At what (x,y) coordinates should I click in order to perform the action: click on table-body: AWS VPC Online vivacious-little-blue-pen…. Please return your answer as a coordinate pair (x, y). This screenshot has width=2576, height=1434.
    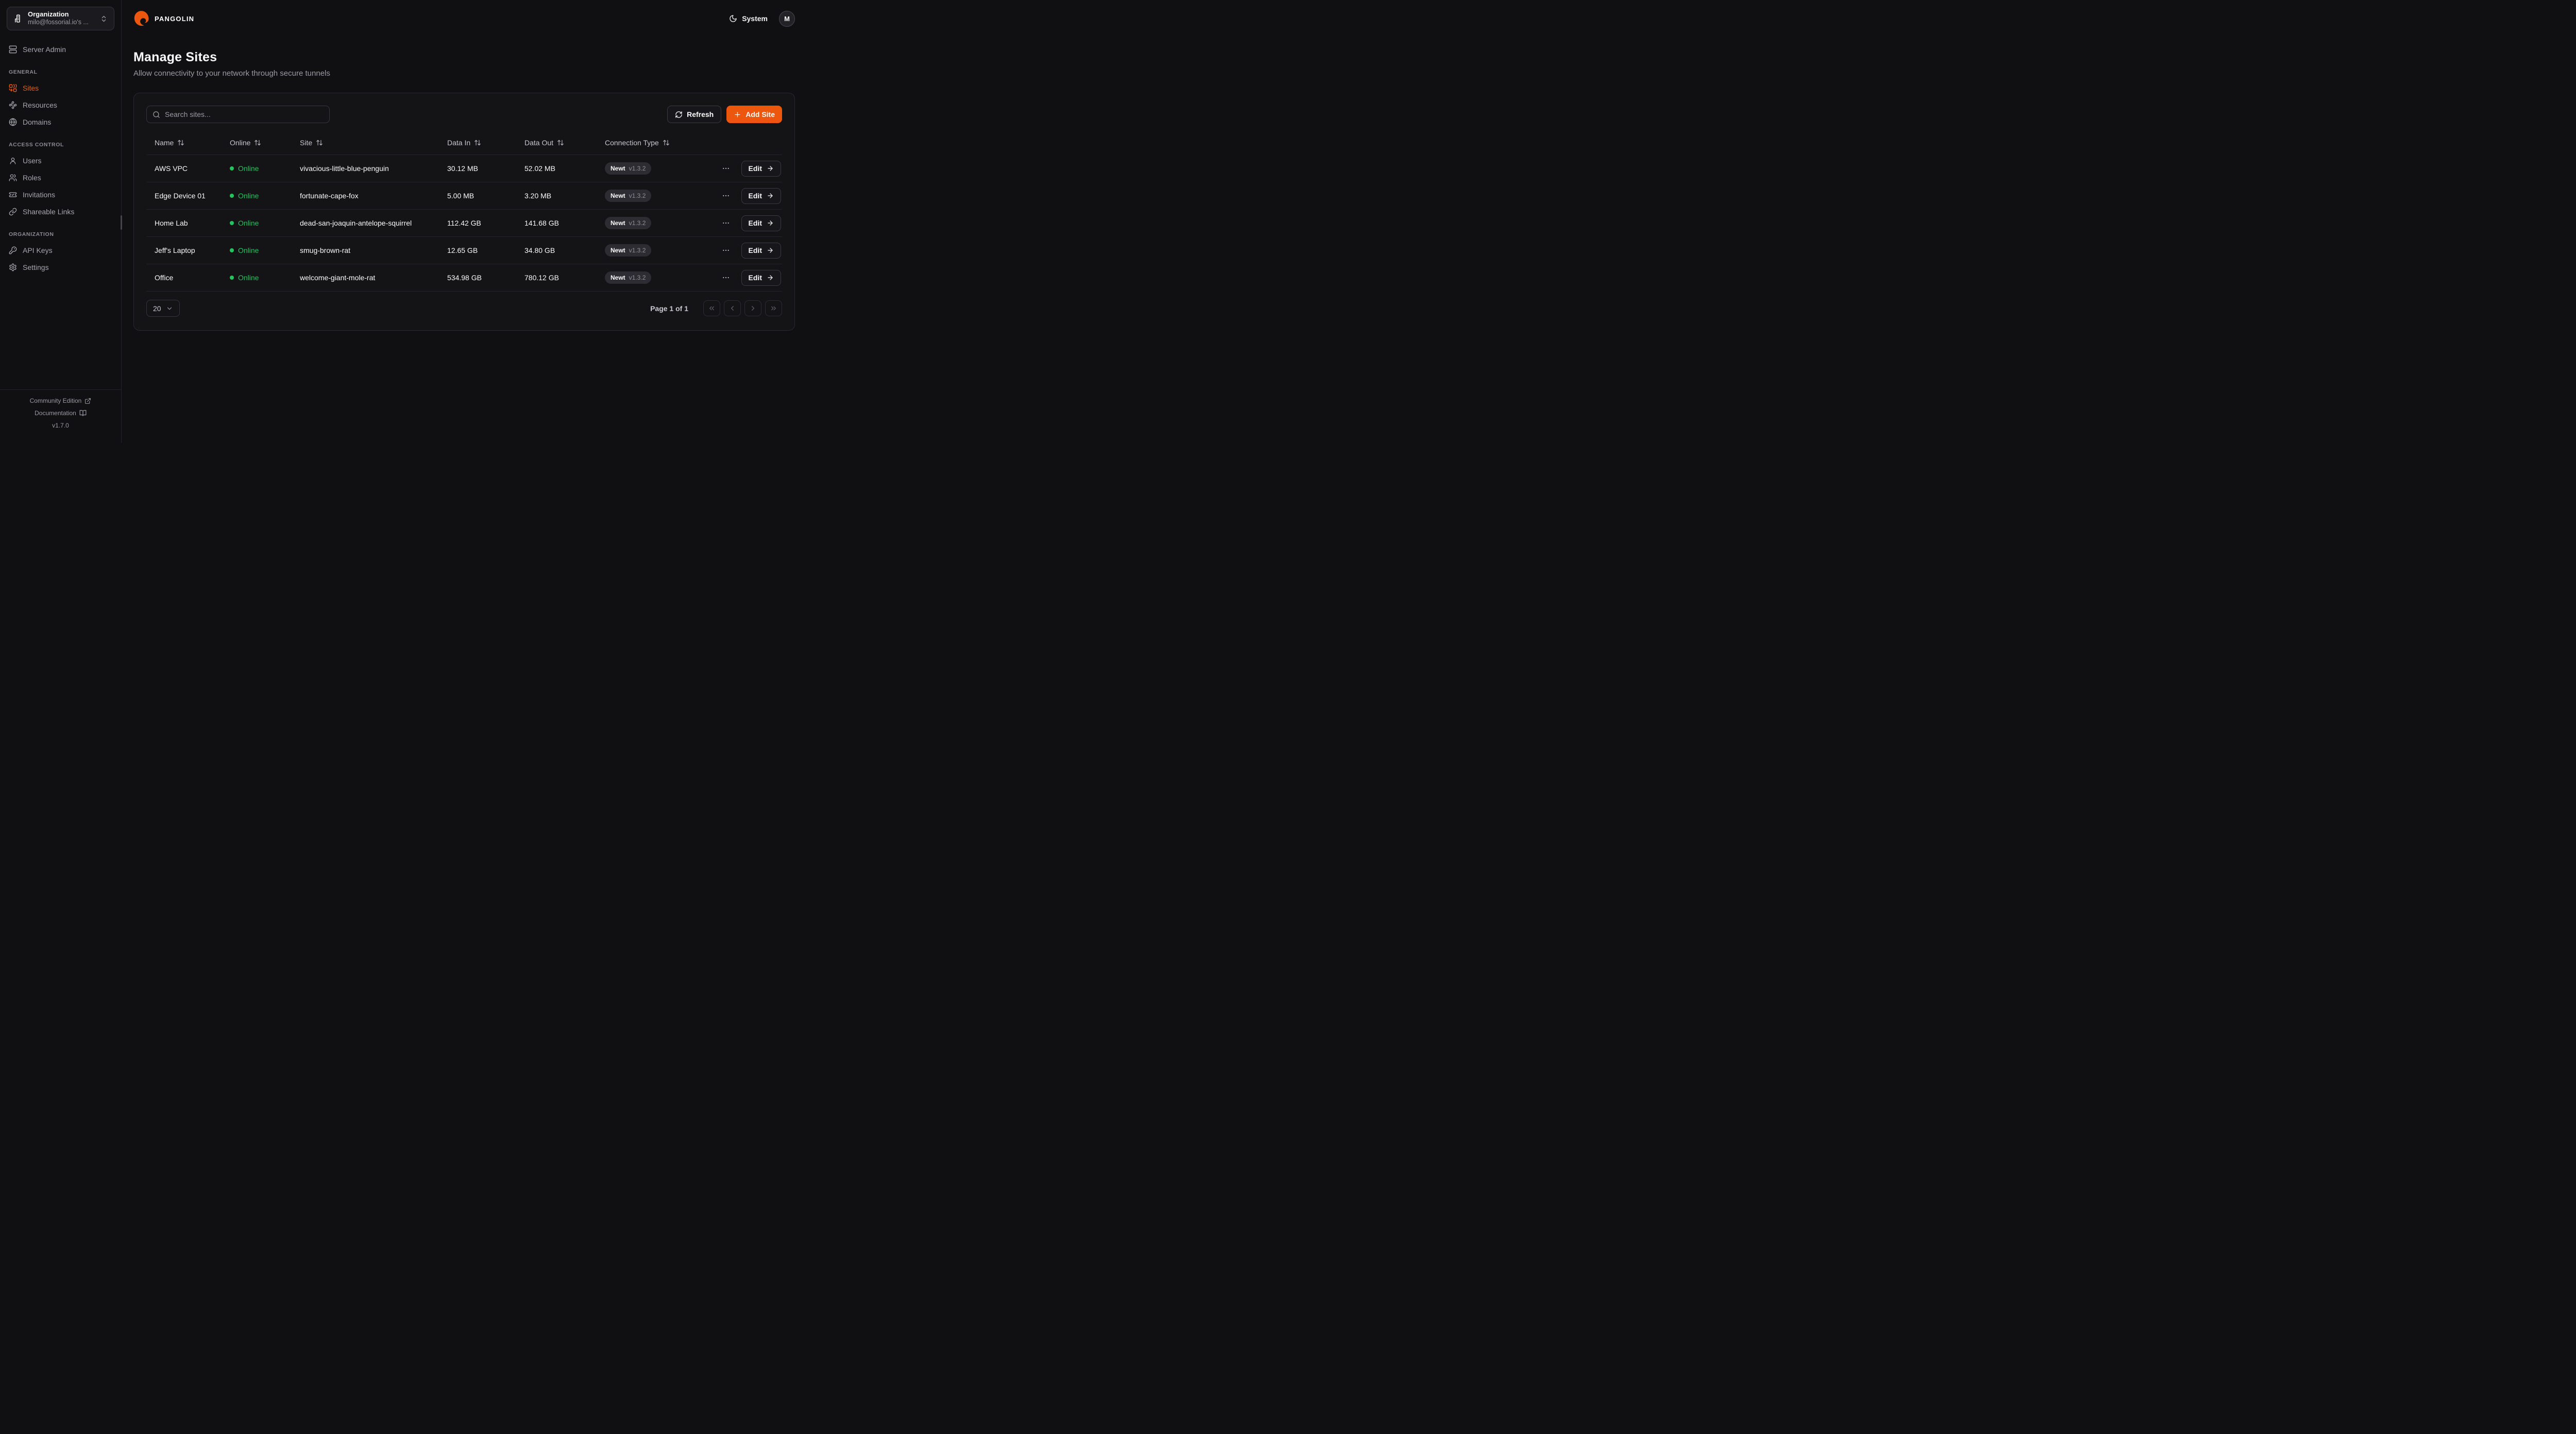
    Looking at the image, I should click on (464, 223).